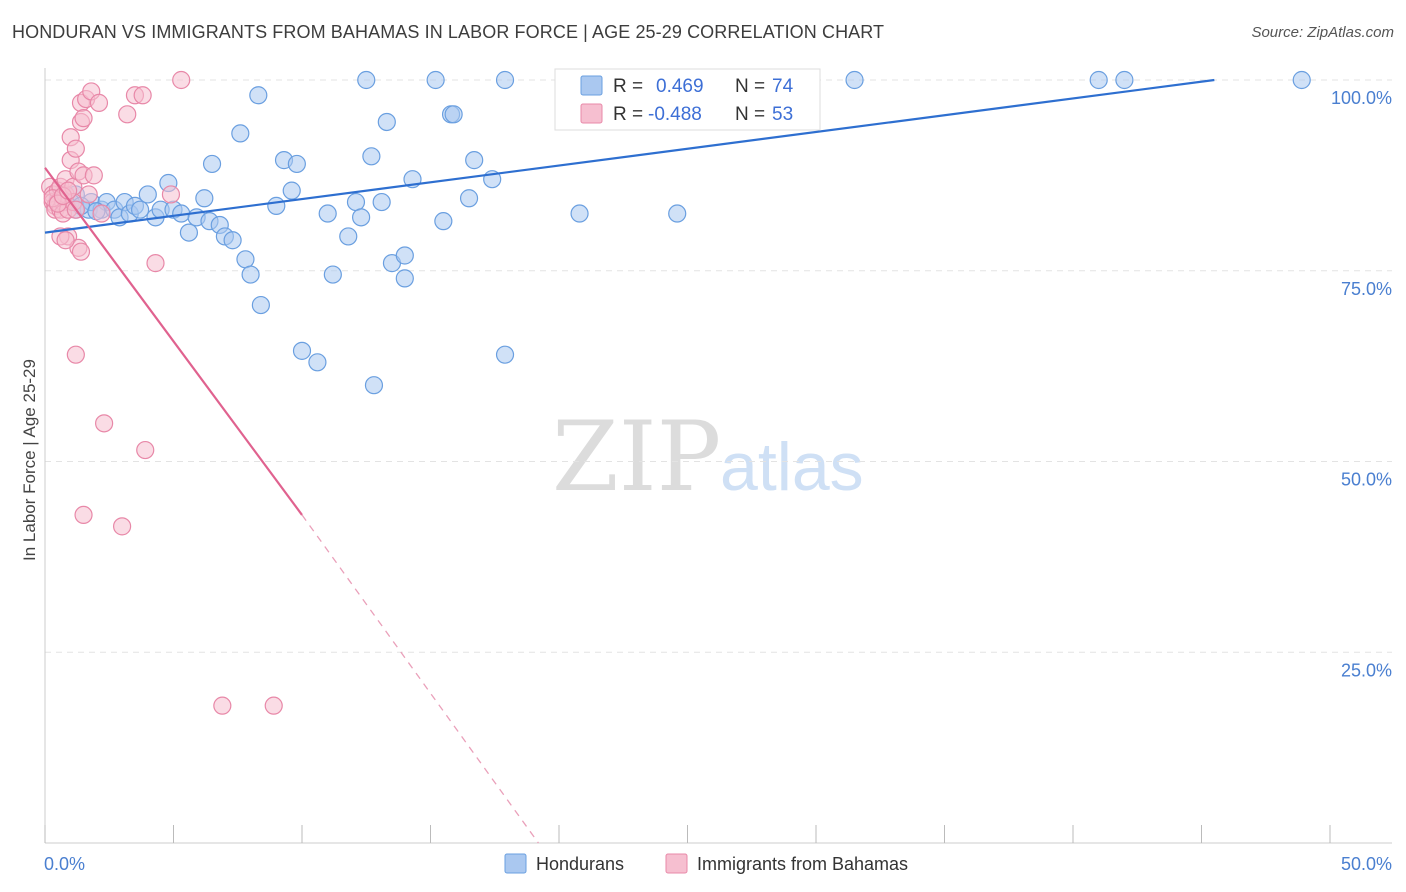 This screenshot has width=1406, height=892. I want to click on y-axis-label: In Labor Force | Age 25-29, so click(29, 460).